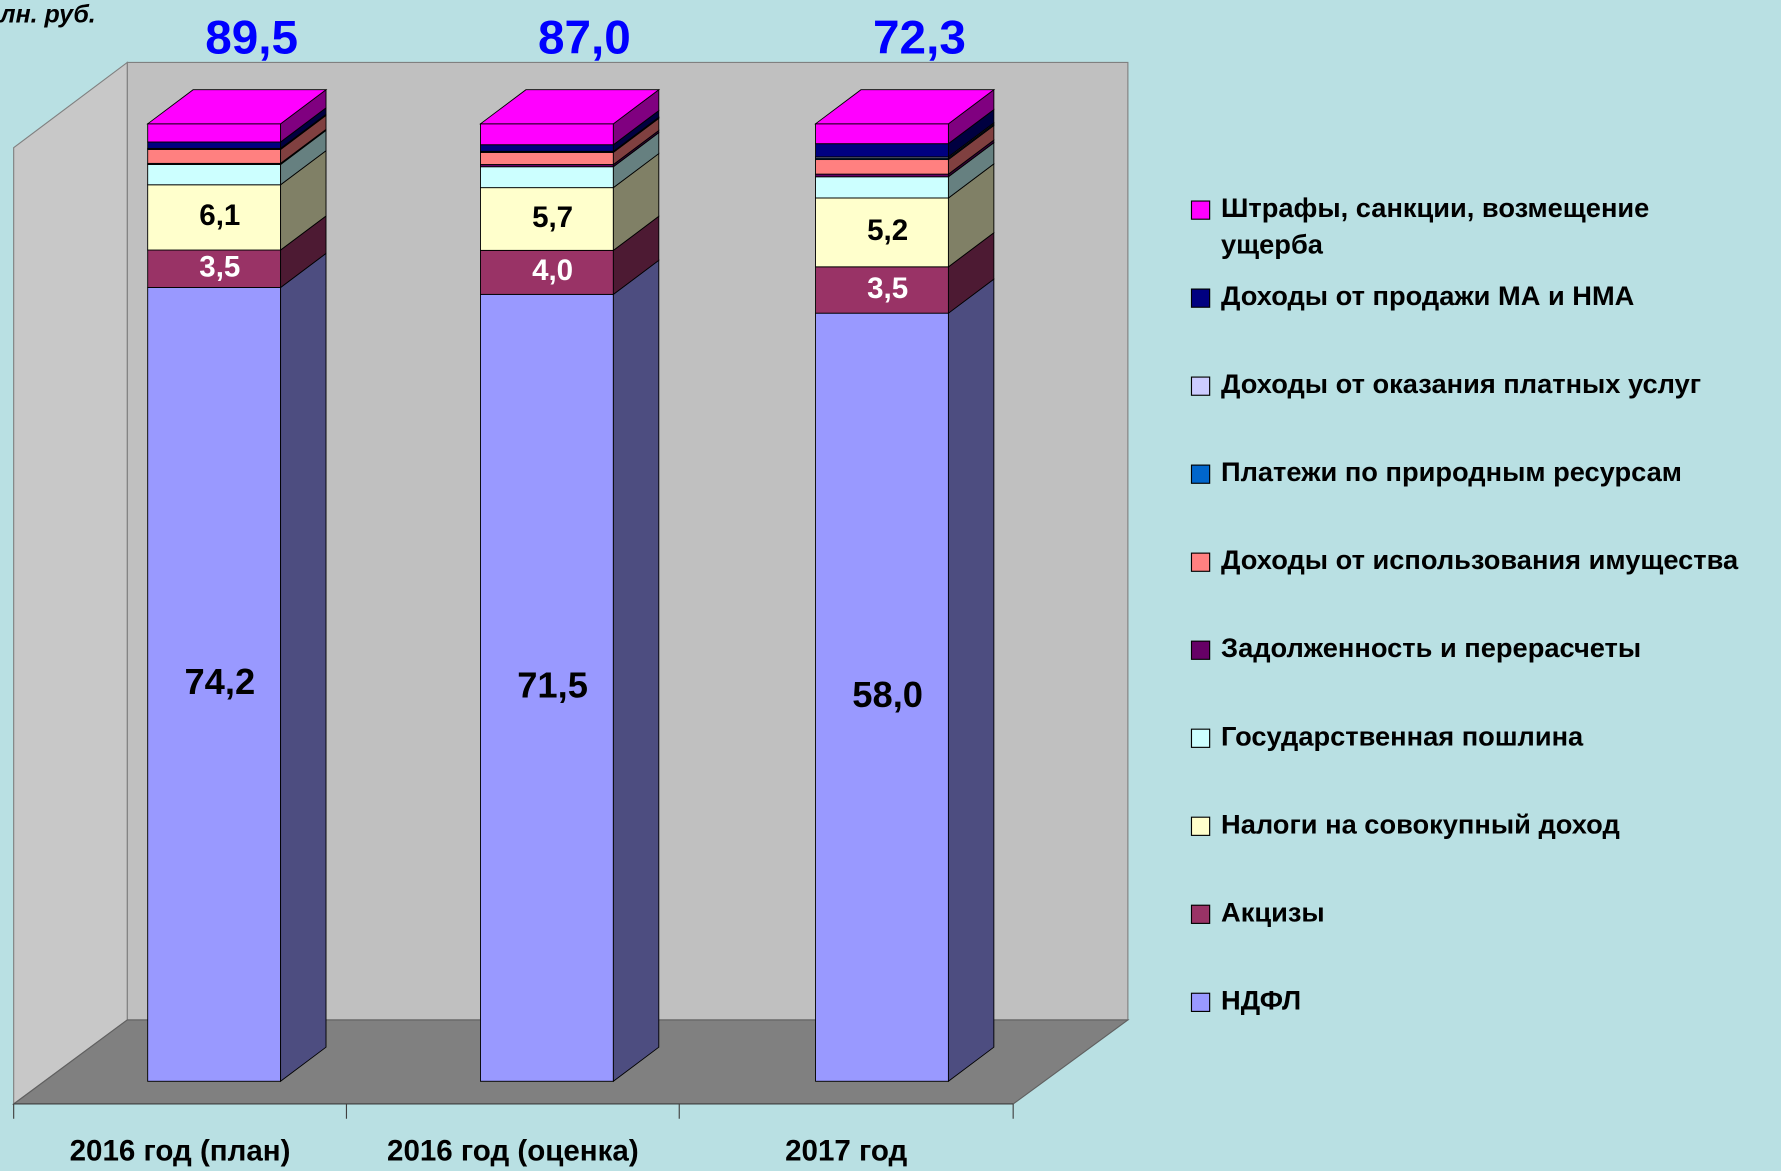  What do you see at coordinates (180, 1151) in the screenshot?
I see `x-tick-label: 2016 год (план)` at bounding box center [180, 1151].